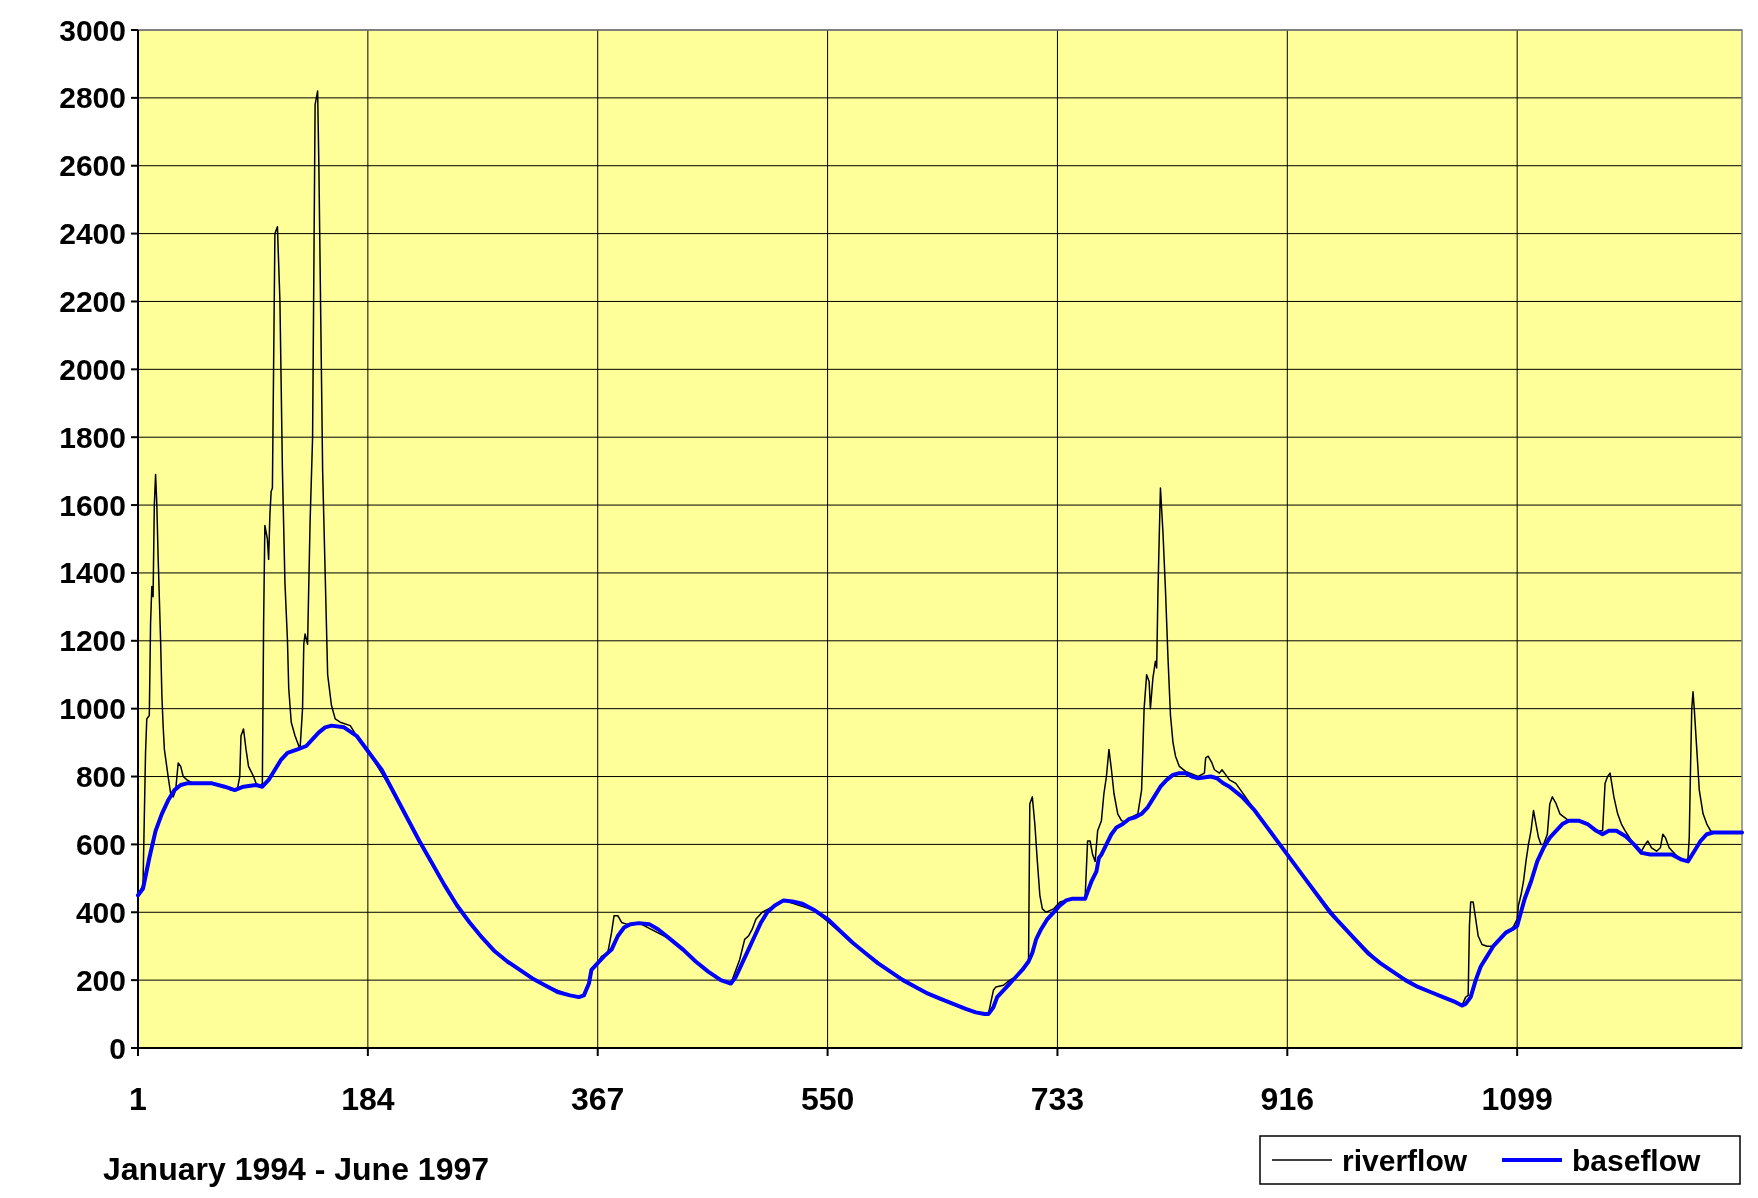 The width and height of the screenshot is (1758, 1198). What do you see at coordinates (1405, 1160) in the screenshot?
I see `legend-label: riverflow` at bounding box center [1405, 1160].